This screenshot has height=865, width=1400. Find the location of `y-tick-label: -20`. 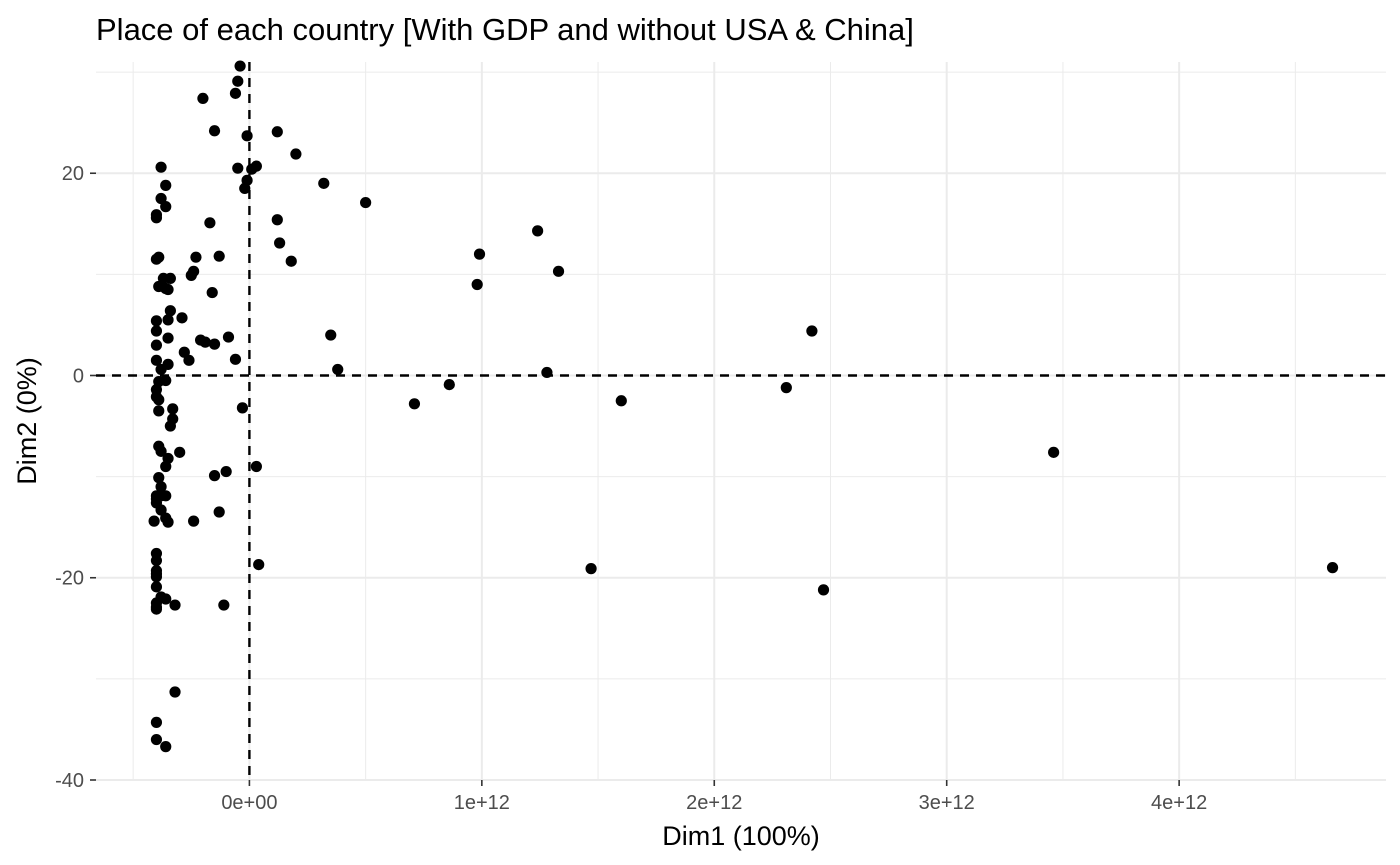

y-tick-label: -20 is located at coordinates (69, 579).